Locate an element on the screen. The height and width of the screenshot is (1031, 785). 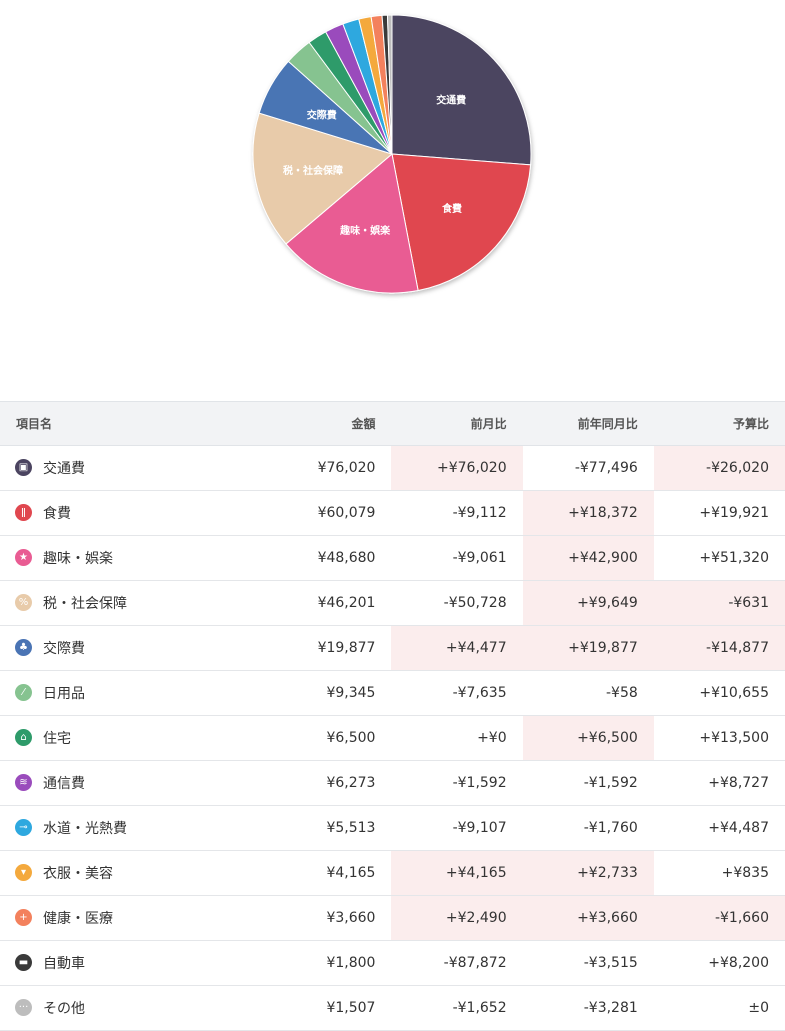
year-over-year-cell: -¥3,281 is located at coordinates (588, 1008).